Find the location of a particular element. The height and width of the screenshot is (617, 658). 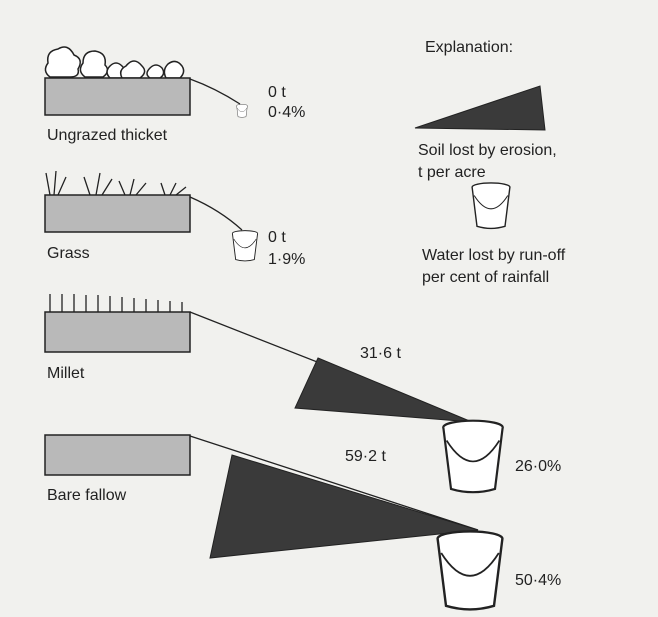

soil-value: 31·6 t is located at coordinates (380, 353).